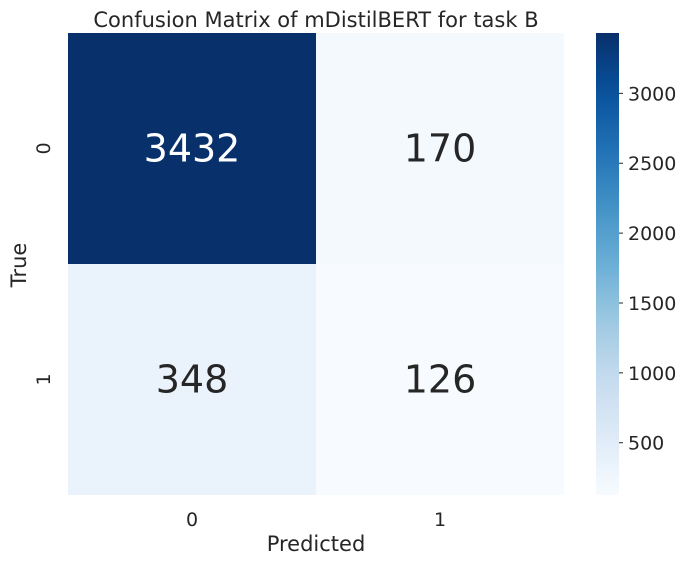 Image resolution: width=688 pixels, height=564 pixels. I want to click on cell-value-label: 348, so click(192, 380).